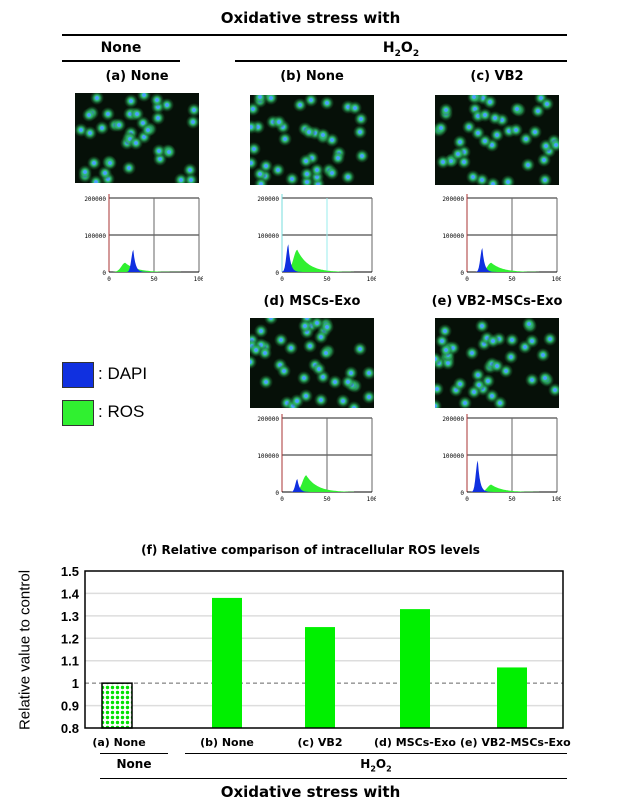  Describe the element at coordinates (78, 413) in the screenshot. I see `legend-ros-swatch` at that location.